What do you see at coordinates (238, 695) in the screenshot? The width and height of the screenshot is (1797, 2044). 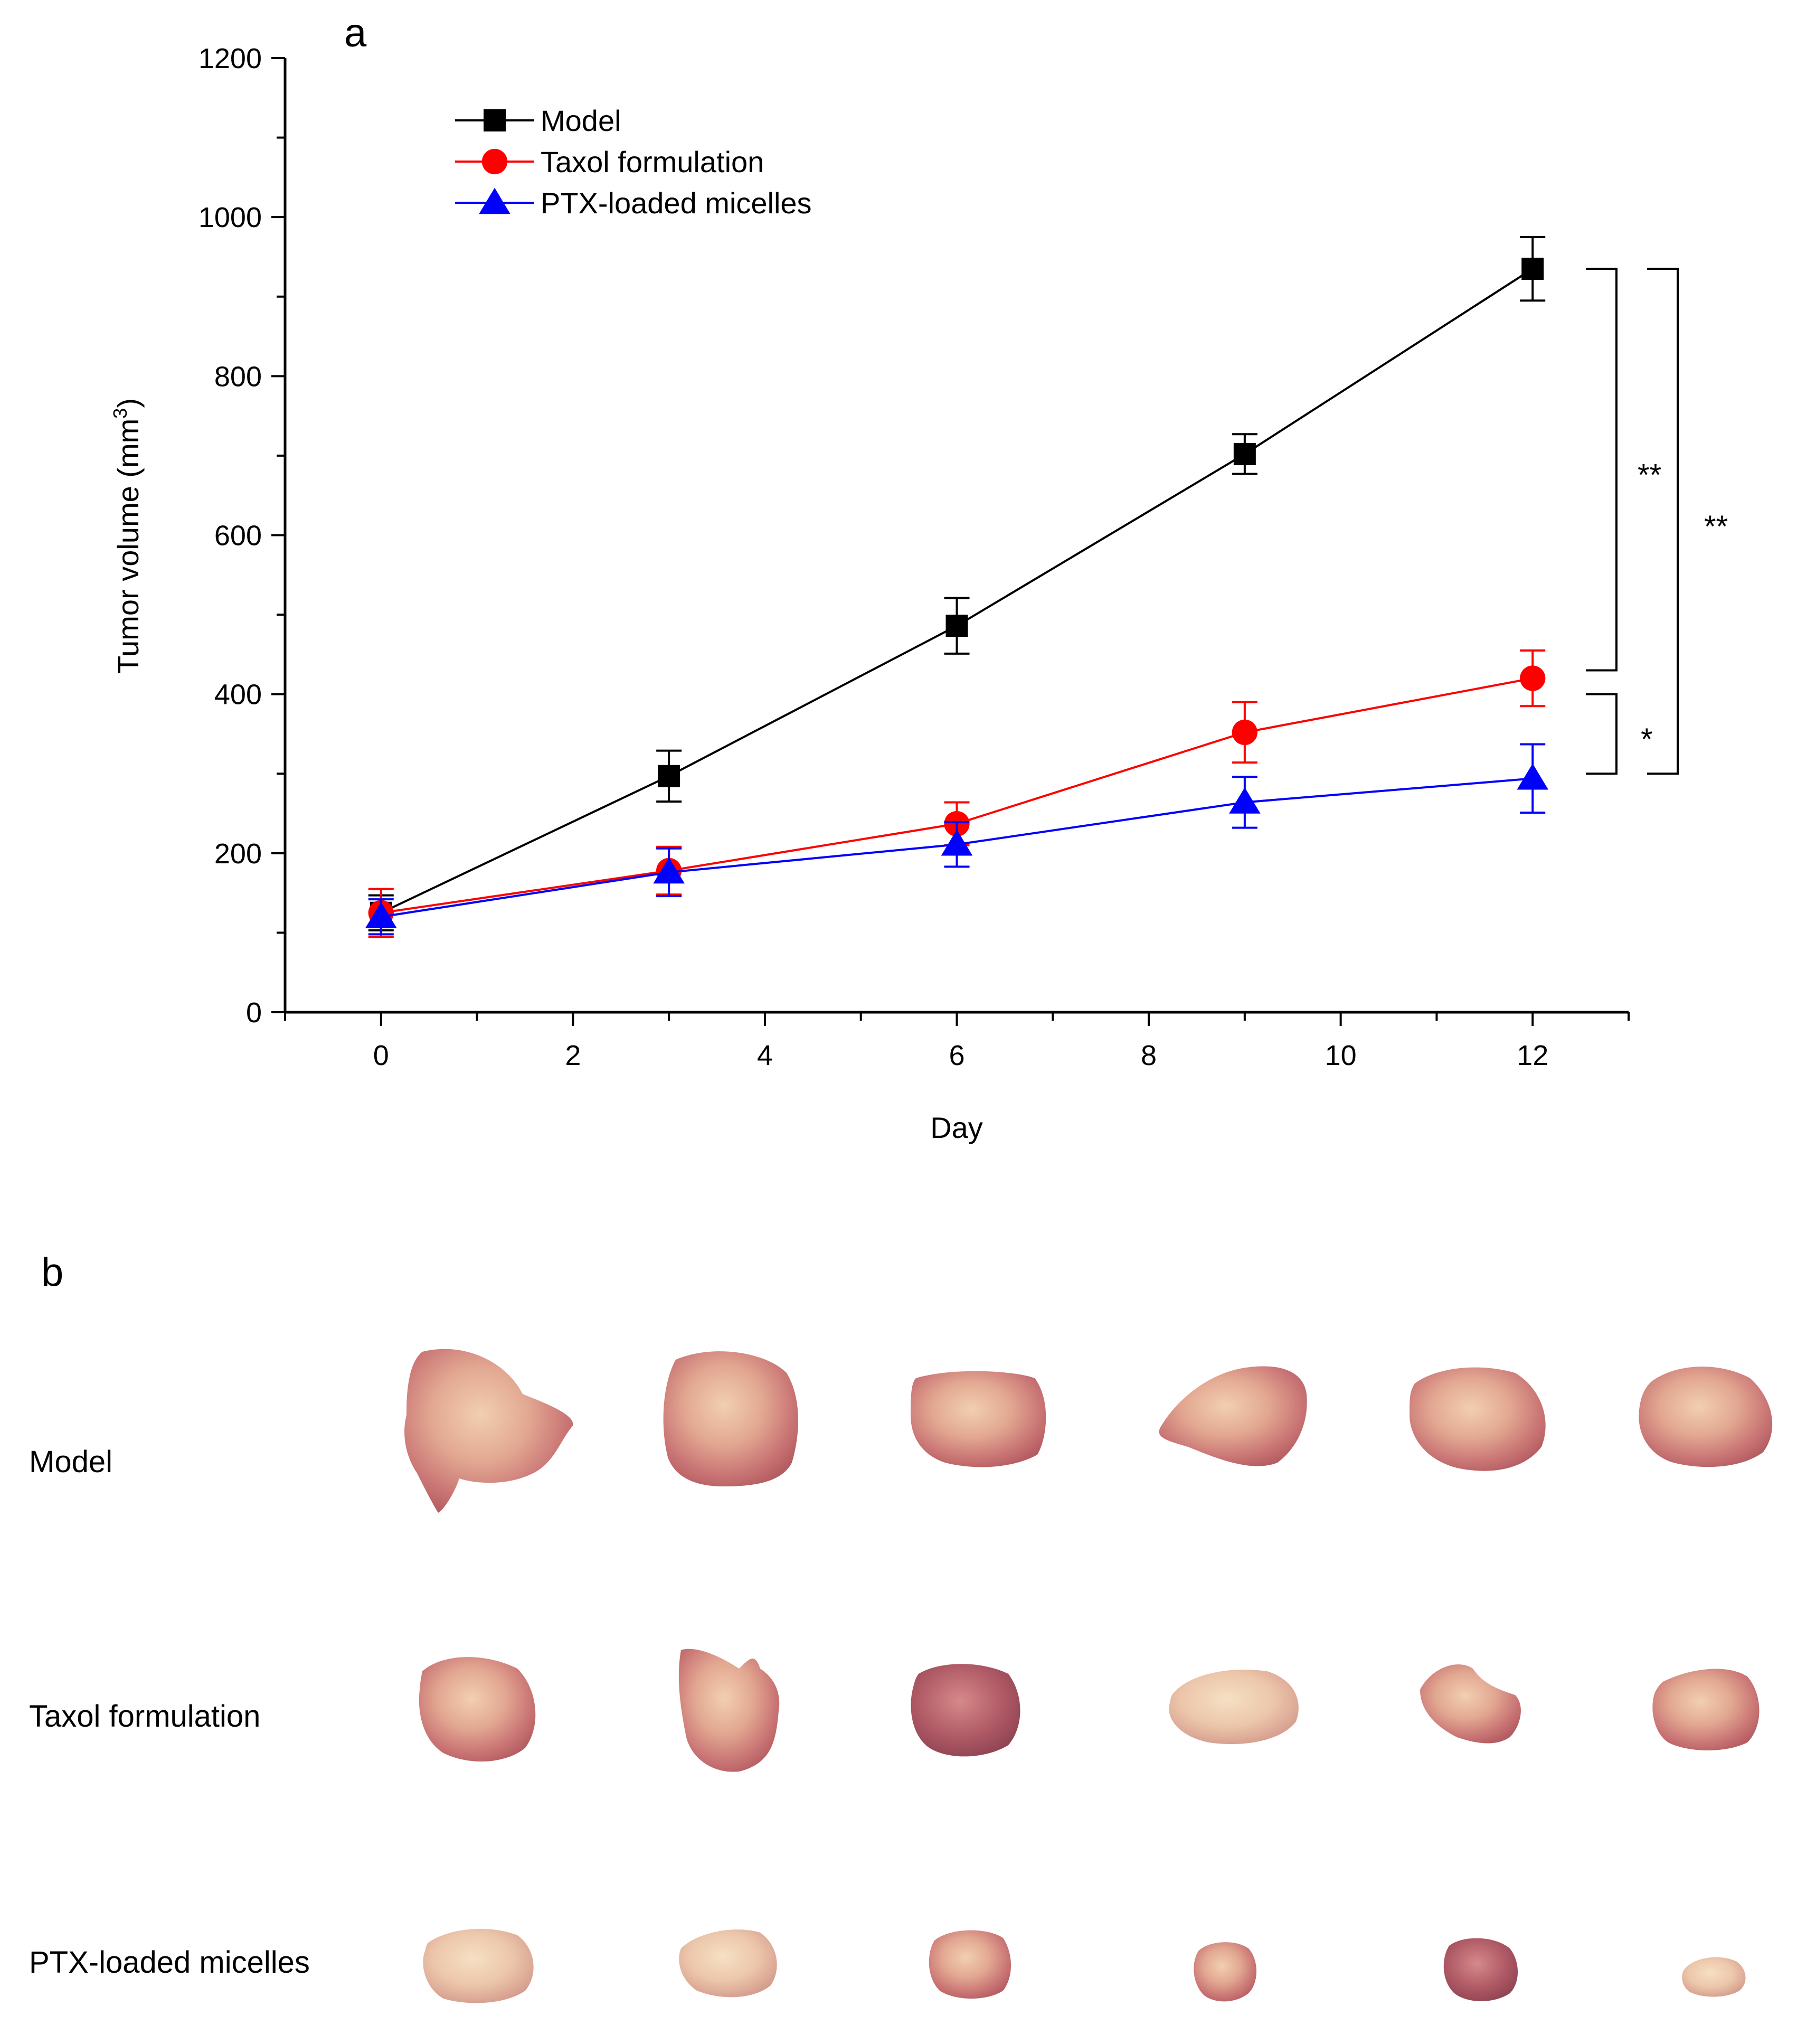 I see `y-tick-label: 400` at bounding box center [238, 695].